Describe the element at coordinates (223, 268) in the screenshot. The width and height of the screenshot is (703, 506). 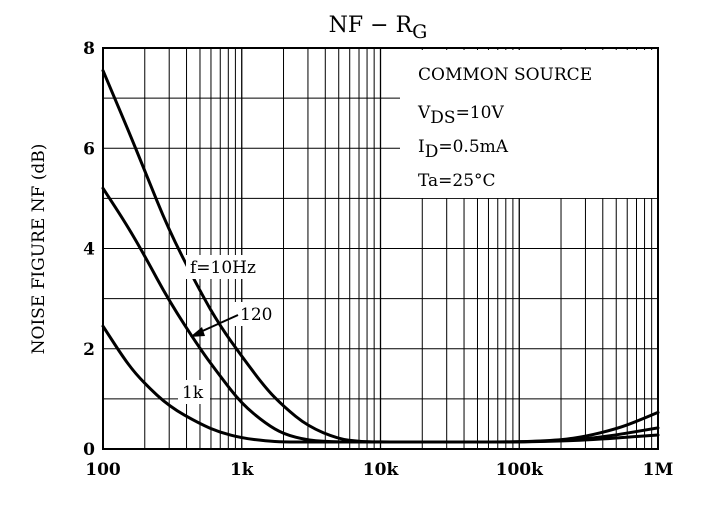
I see `annotation-label: f=10Hz` at that location.